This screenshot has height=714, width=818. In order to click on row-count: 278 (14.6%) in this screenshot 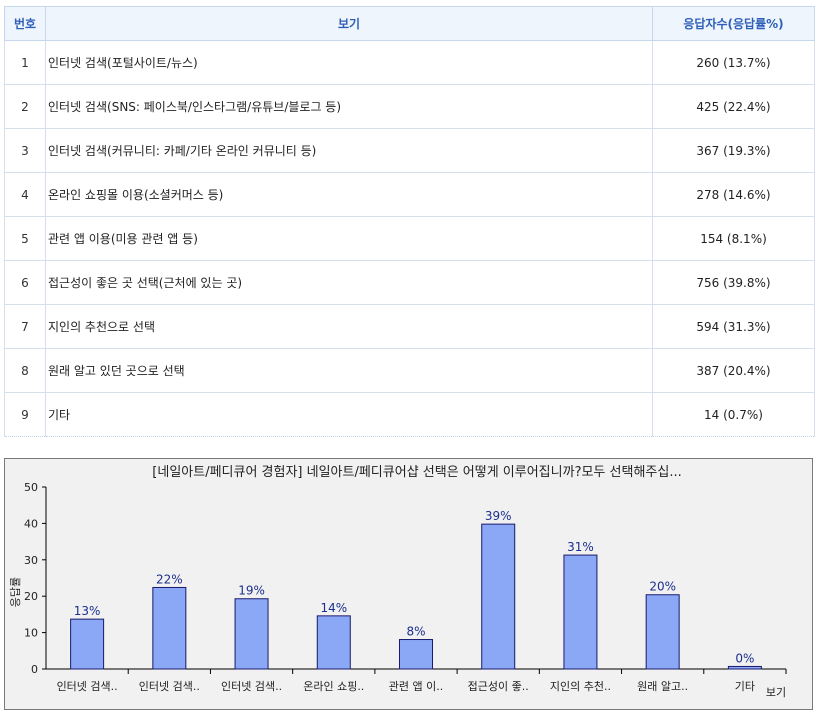, I will do `click(733, 194)`.